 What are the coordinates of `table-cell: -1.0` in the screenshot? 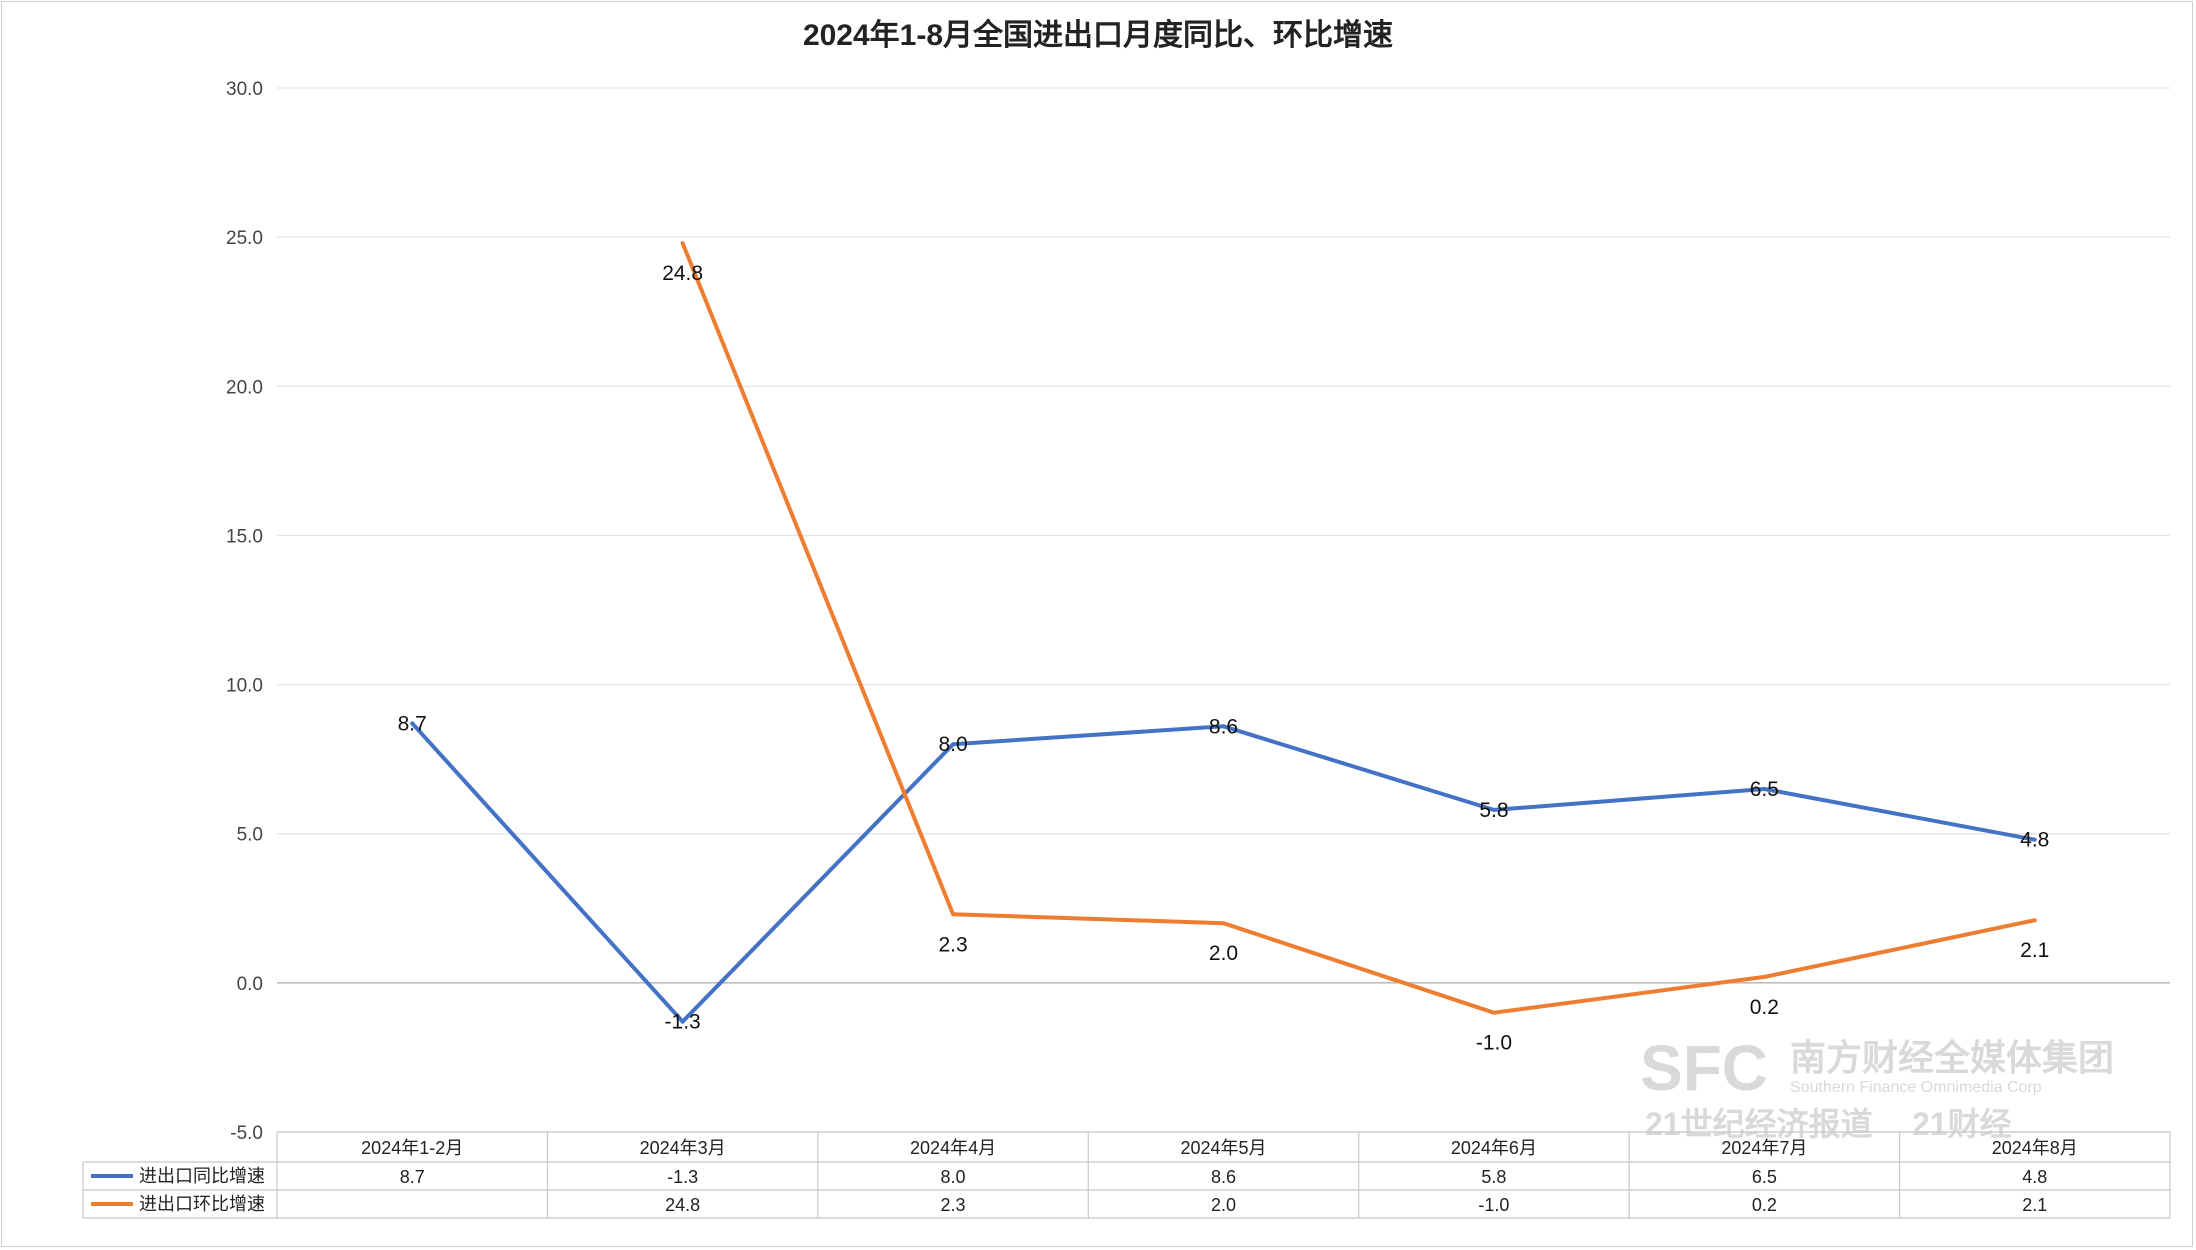 It's located at (1493, 1205).